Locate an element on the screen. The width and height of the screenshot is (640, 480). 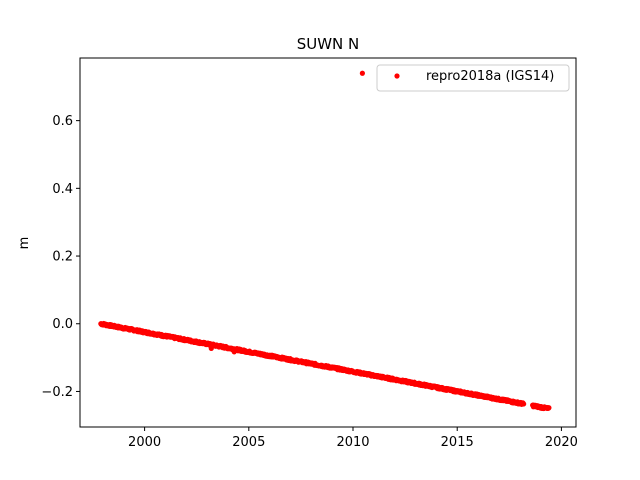
x-tick-label: 2015 is located at coordinates (457, 442).